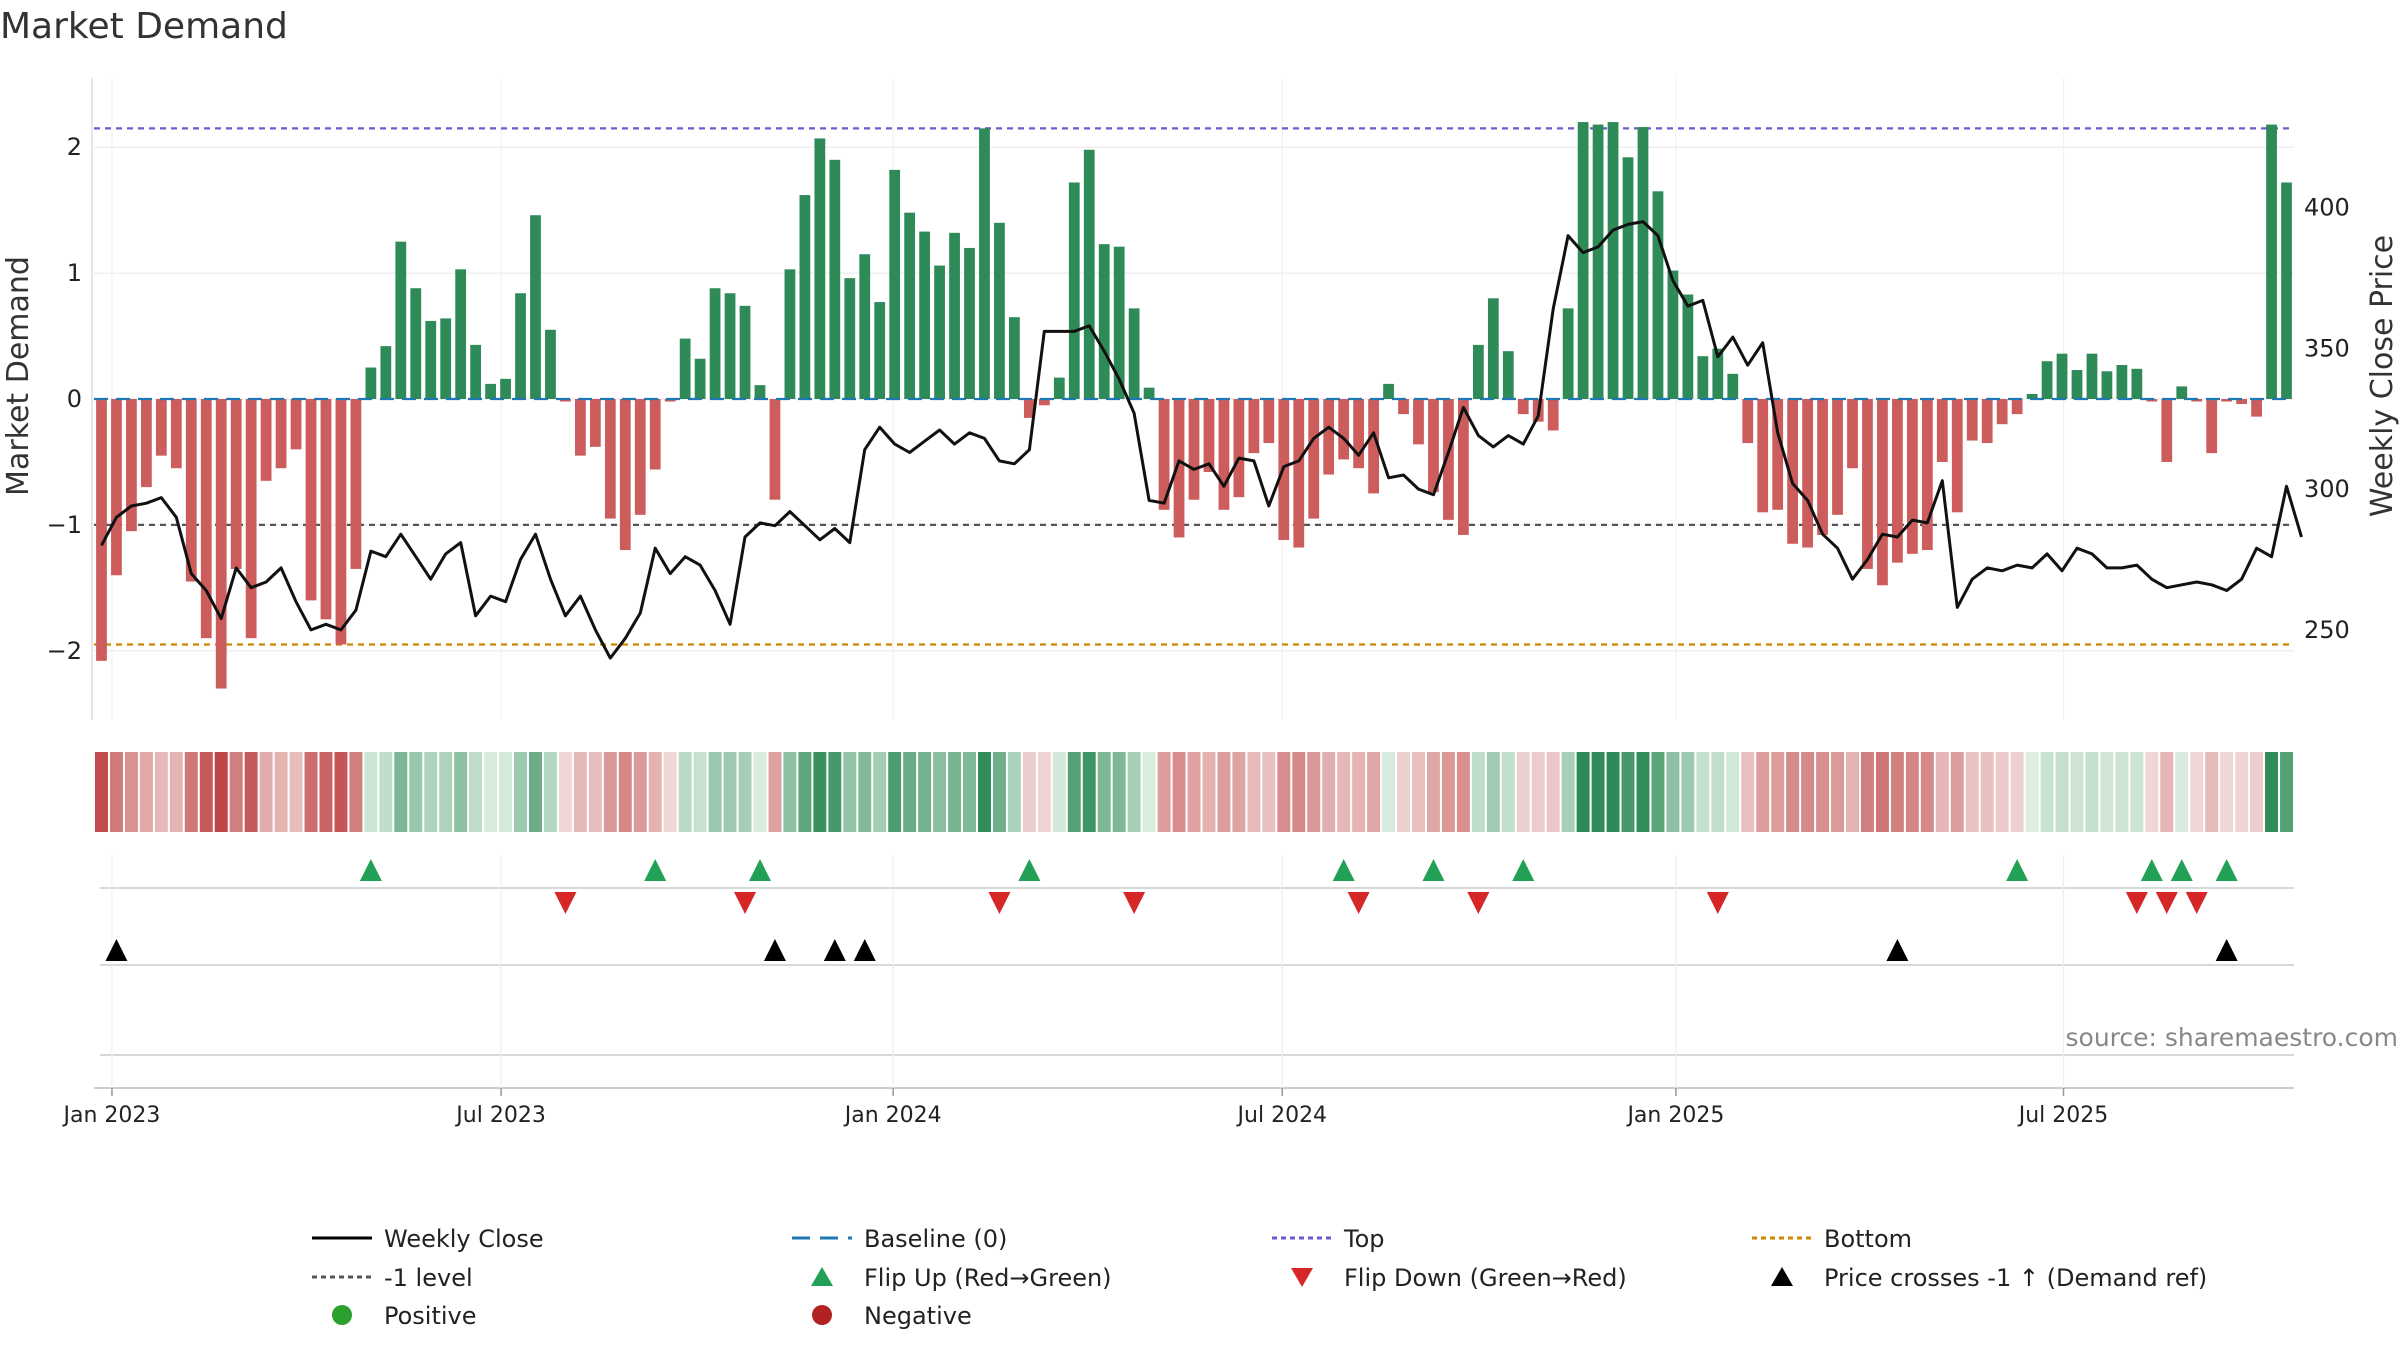 This screenshot has width=2400, height=1350. What do you see at coordinates (1989, 1278) in the screenshot?
I see `legend-item: Price crosses -1 ↑ (Demand ref)` at bounding box center [1989, 1278].